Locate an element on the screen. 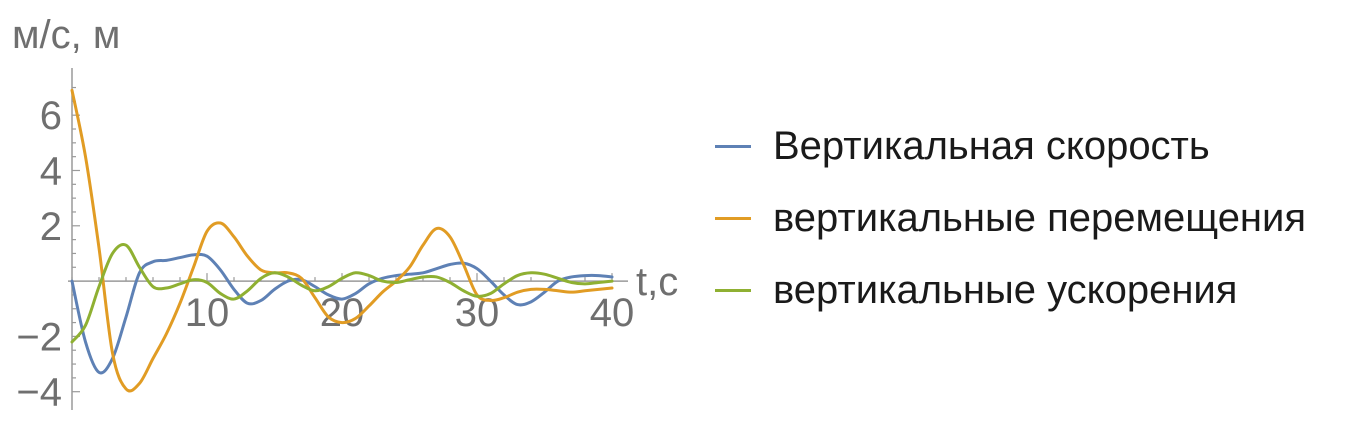 The image size is (1360, 430). legend-item: вертикальные перемещения is located at coordinates (1010, 218).